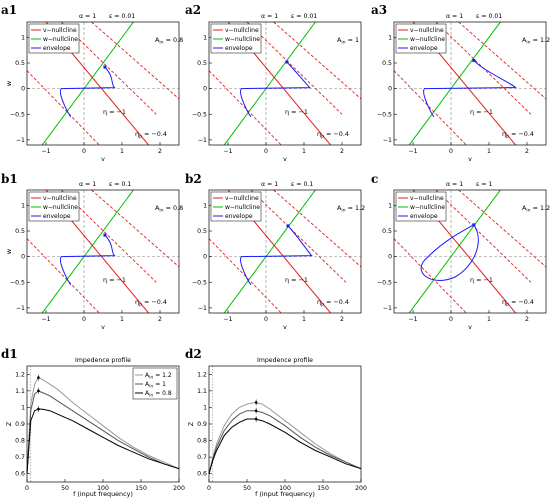  I want to click on legend-symbol: A, so click(147, 384).